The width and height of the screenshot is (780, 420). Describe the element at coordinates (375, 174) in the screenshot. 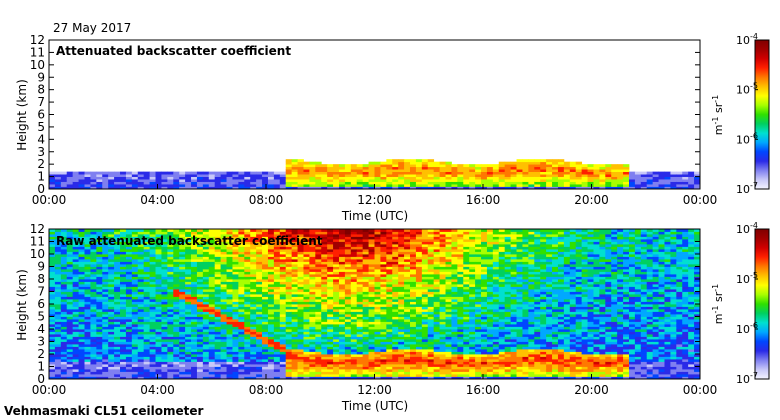

I see `heatmap-attenuated` at that location.